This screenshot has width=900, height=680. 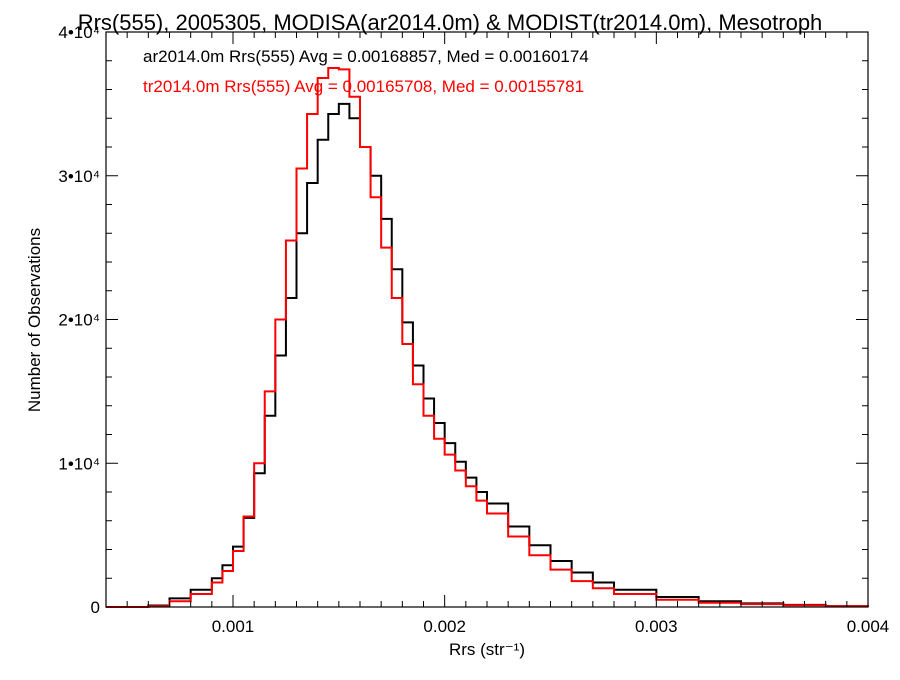 What do you see at coordinates (868, 626) in the screenshot?
I see `x-tick-label: 0.004` at bounding box center [868, 626].